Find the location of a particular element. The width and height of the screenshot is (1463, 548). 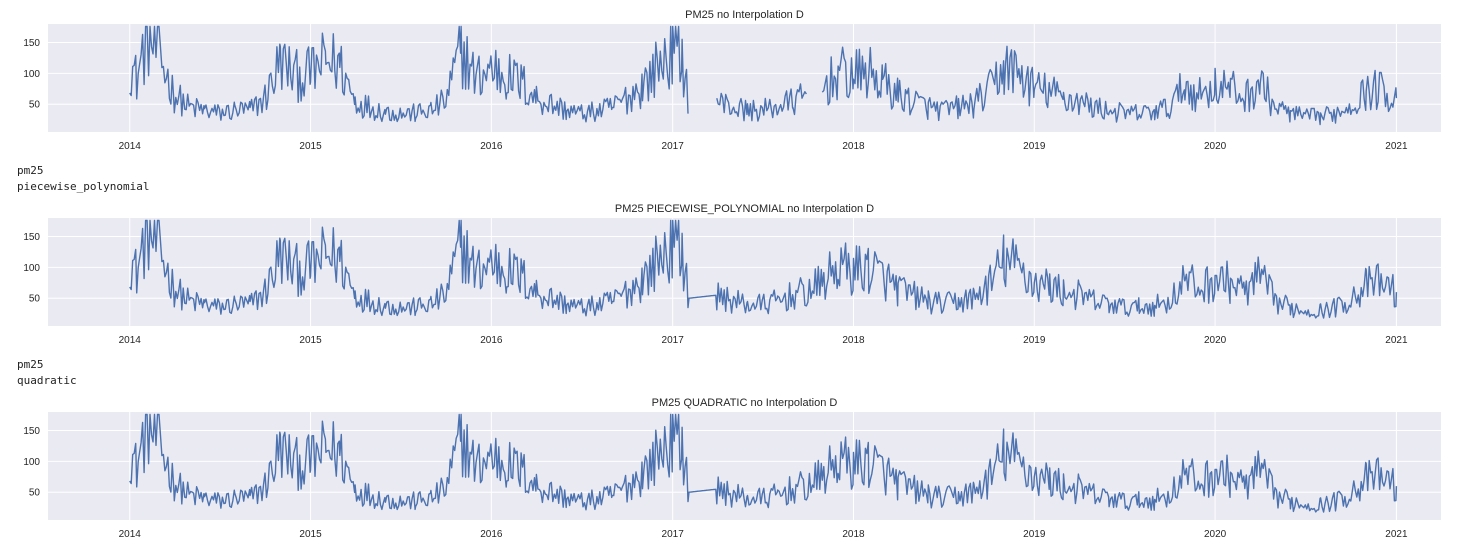

output-line: quadratic is located at coordinates (47, 380).